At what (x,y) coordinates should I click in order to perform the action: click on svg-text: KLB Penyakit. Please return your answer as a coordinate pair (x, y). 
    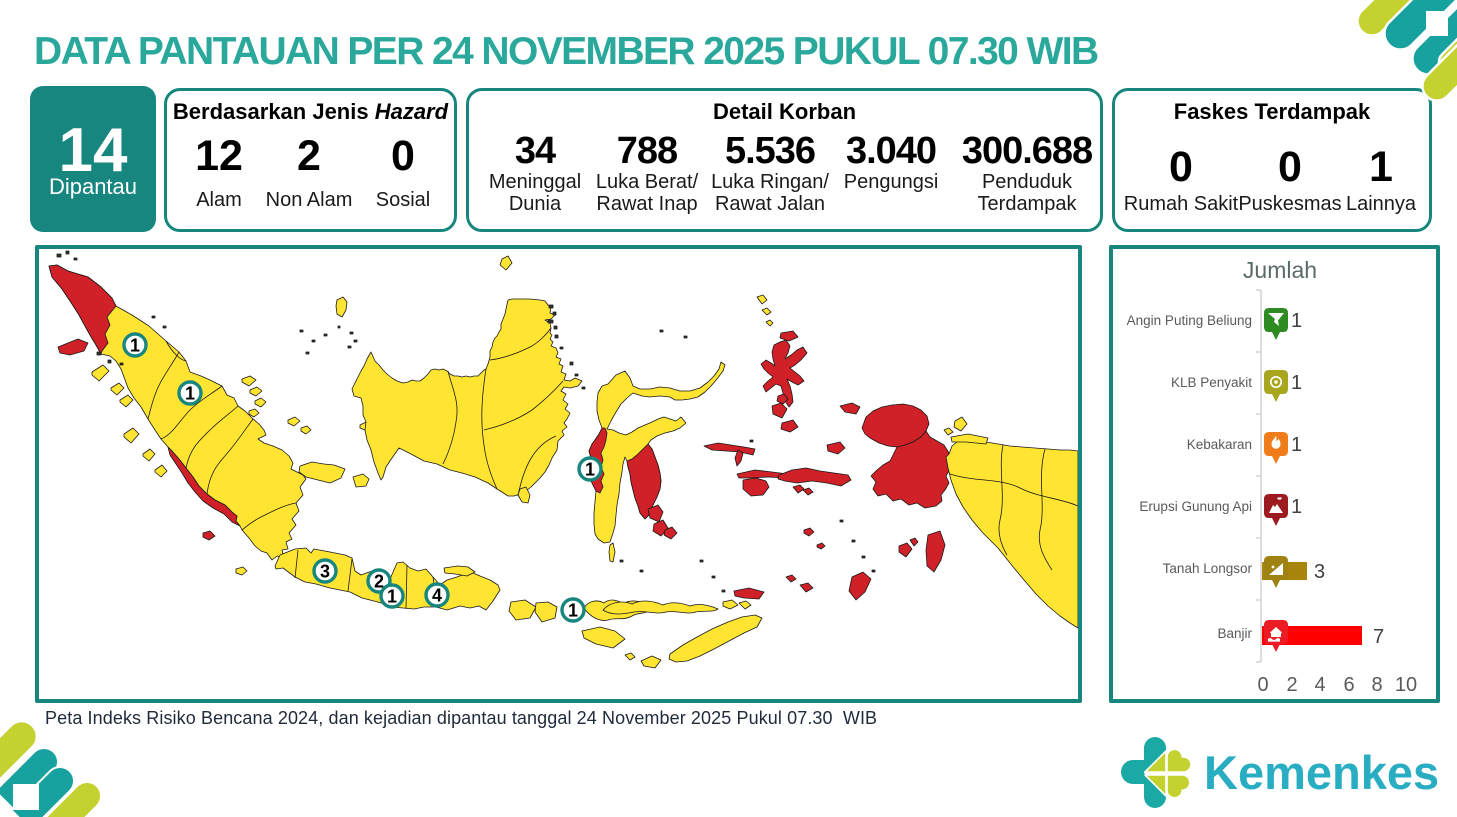
    Looking at the image, I should click on (1211, 382).